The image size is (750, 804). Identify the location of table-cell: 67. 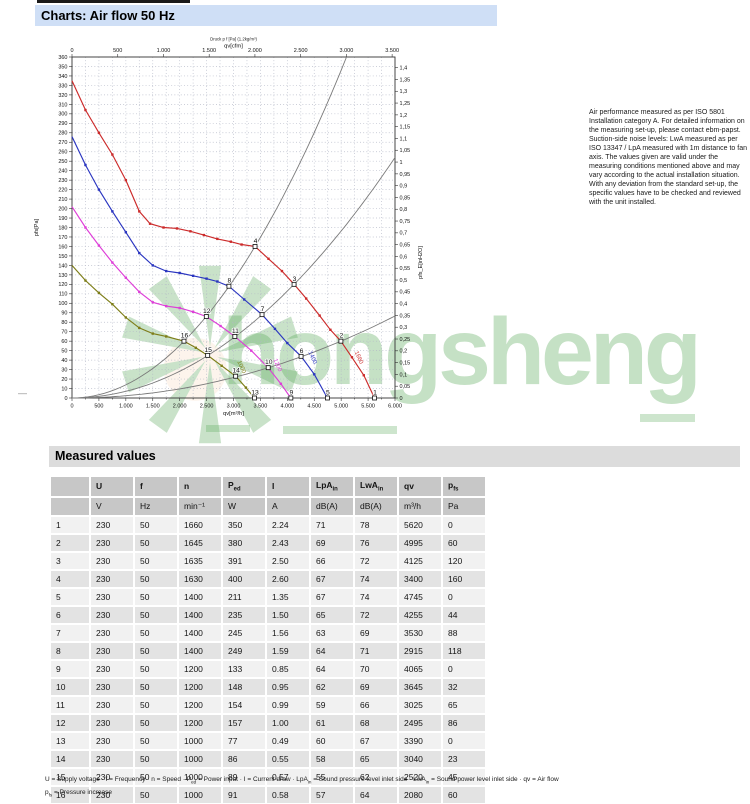
(376, 740).